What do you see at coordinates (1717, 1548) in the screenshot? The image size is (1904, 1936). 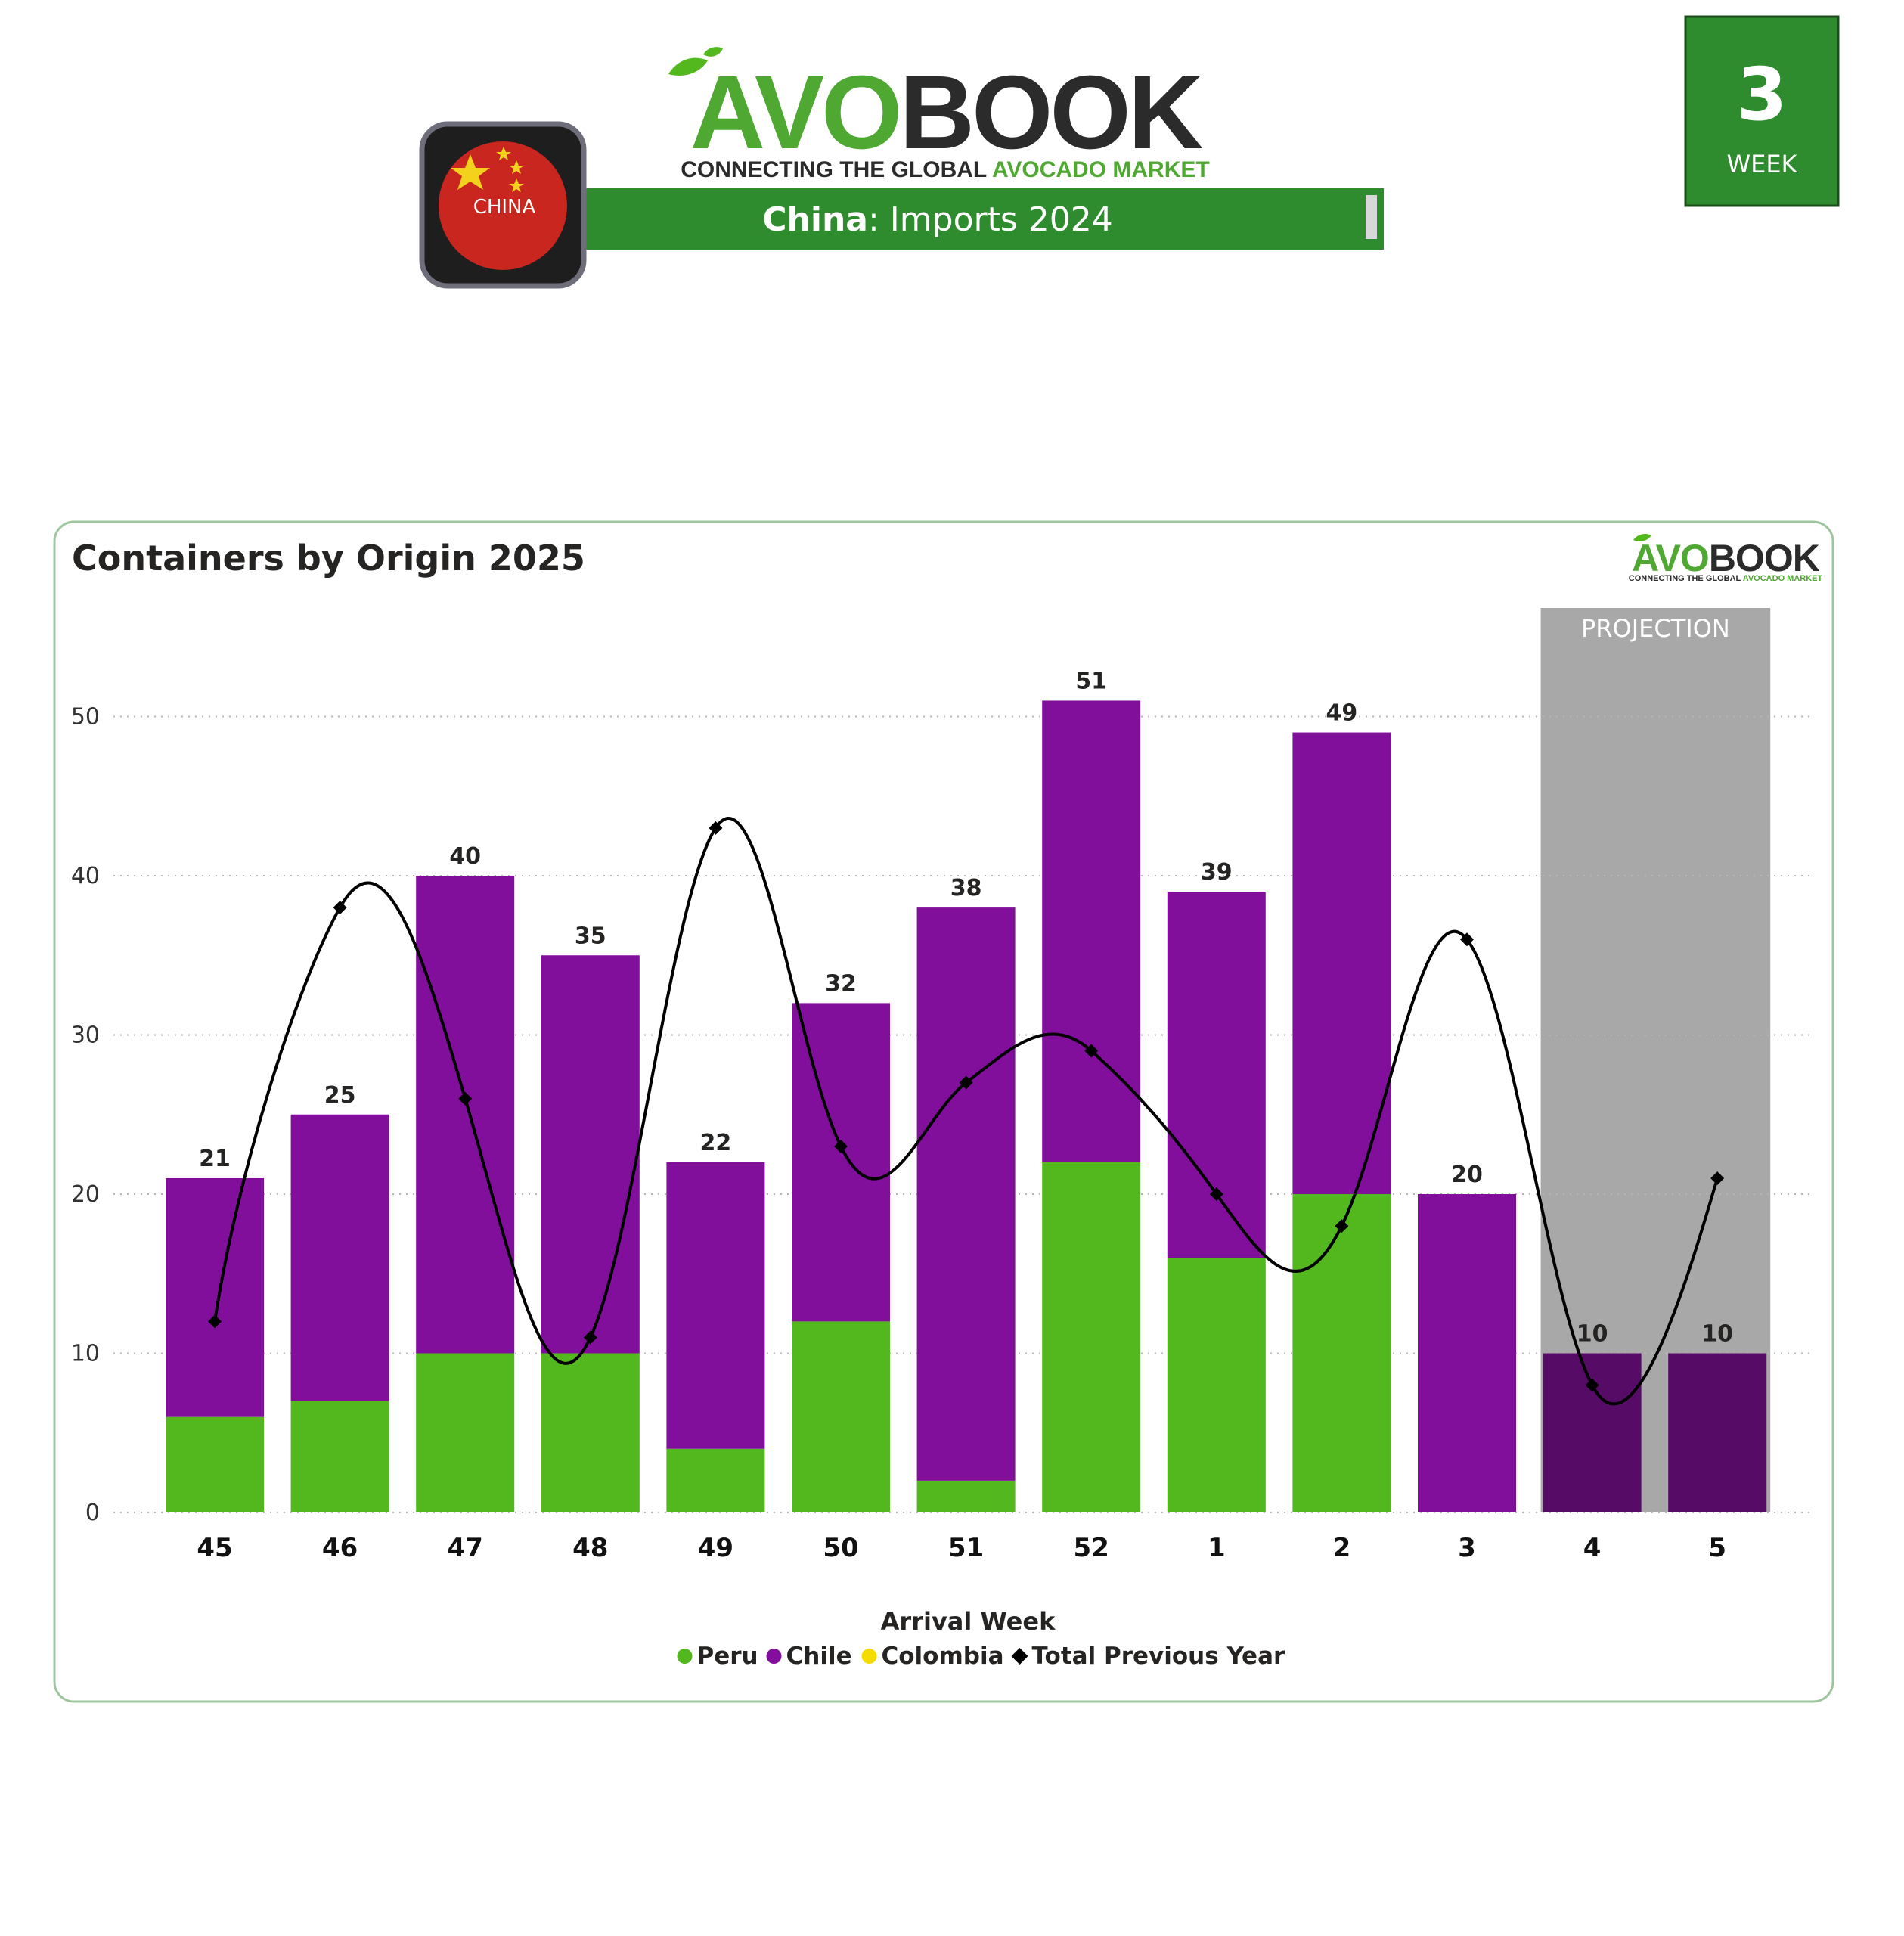 I see `x-tick-label: 5` at bounding box center [1717, 1548].